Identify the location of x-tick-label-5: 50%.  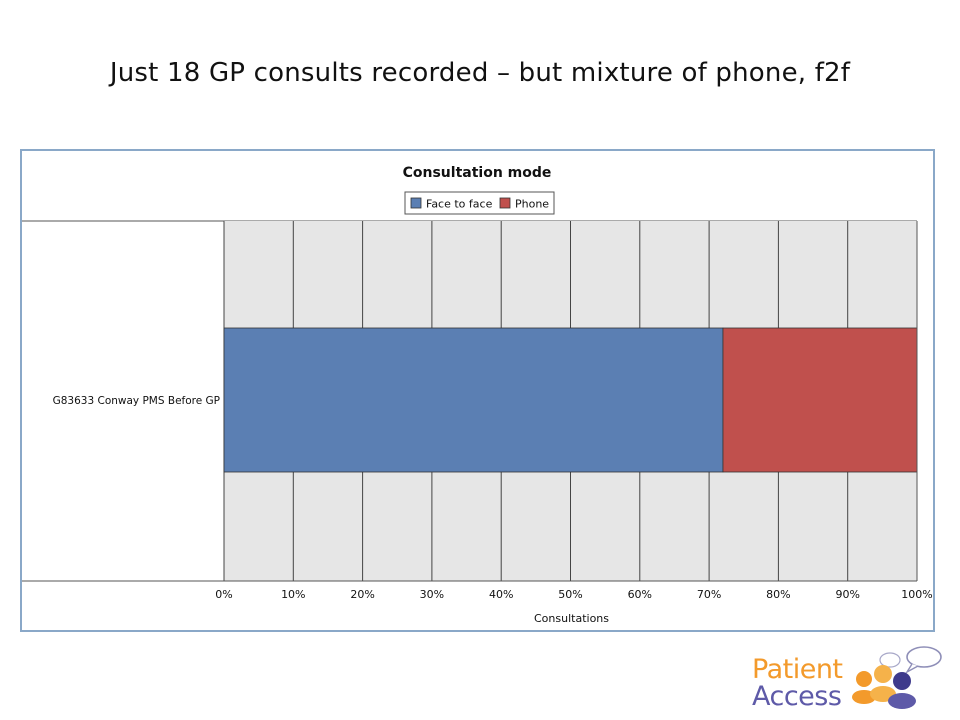
(570, 594).